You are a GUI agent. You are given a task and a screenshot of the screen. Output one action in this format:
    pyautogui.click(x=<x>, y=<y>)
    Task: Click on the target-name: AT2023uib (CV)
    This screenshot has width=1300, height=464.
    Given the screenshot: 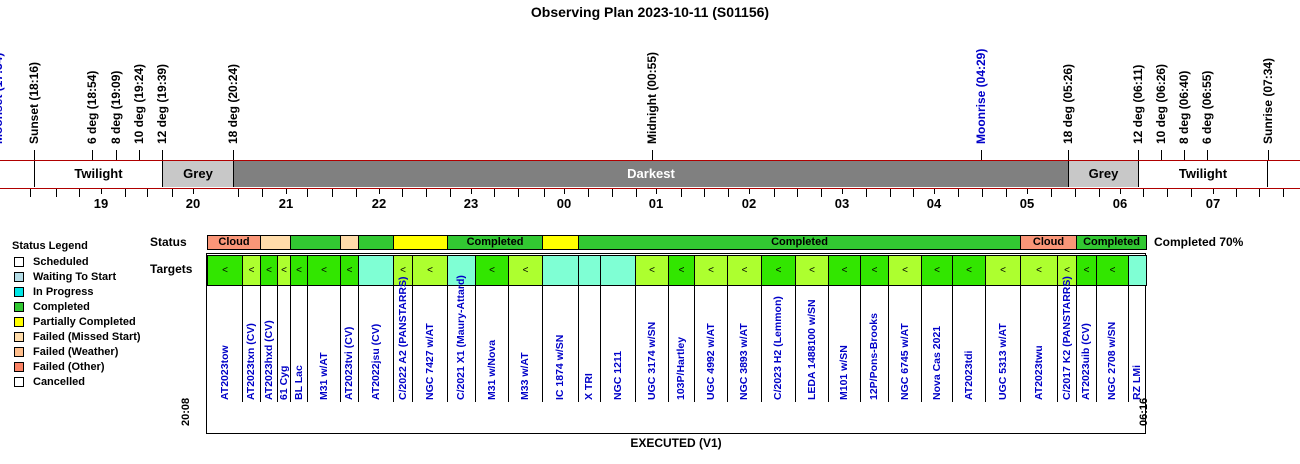 What is the action you would take?
    pyautogui.click(x=1086, y=361)
    